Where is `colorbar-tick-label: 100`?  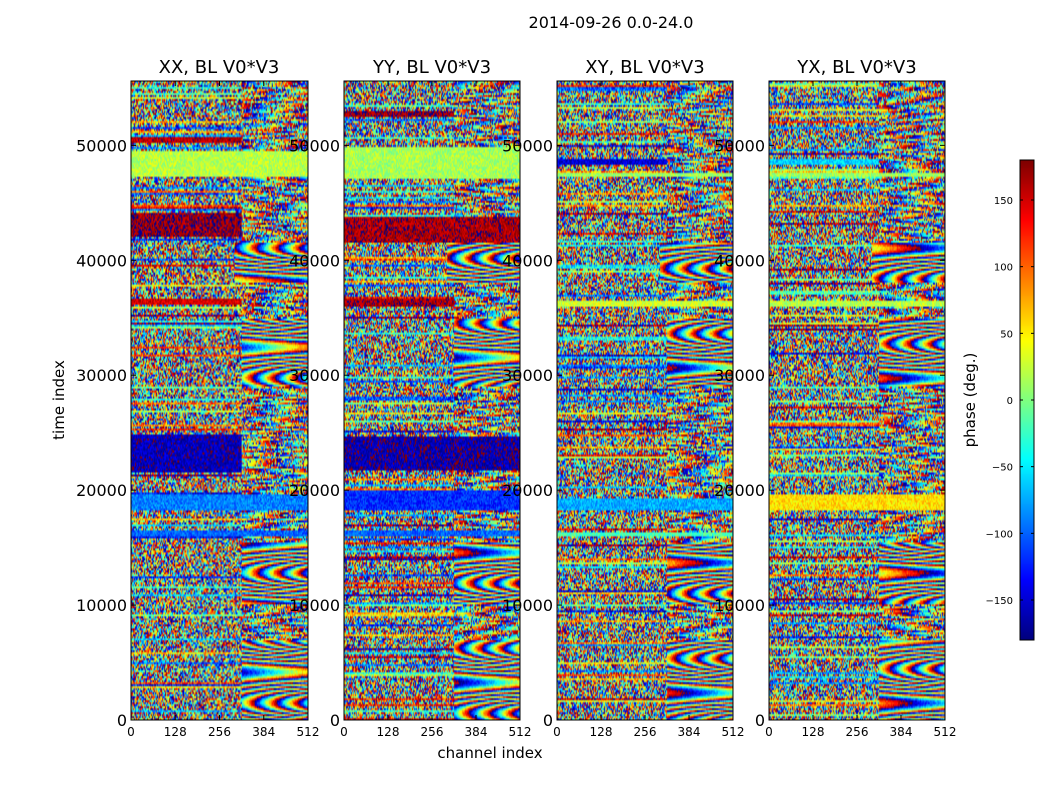
colorbar-tick-label: 100 is located at coordinates (1003, 268).